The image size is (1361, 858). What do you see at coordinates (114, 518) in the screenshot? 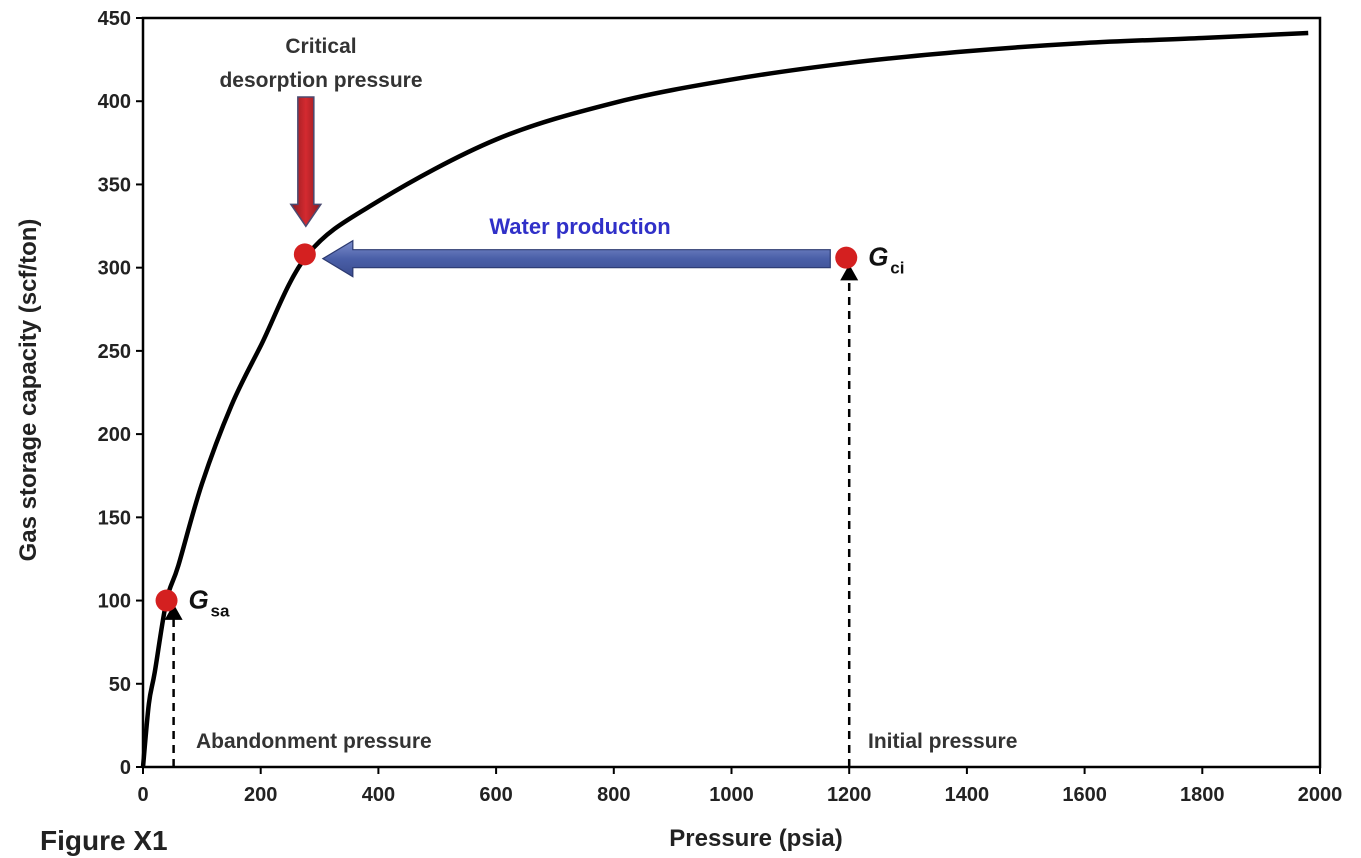
I see `y-tick-label: 150` at bounding box center [114, 518].